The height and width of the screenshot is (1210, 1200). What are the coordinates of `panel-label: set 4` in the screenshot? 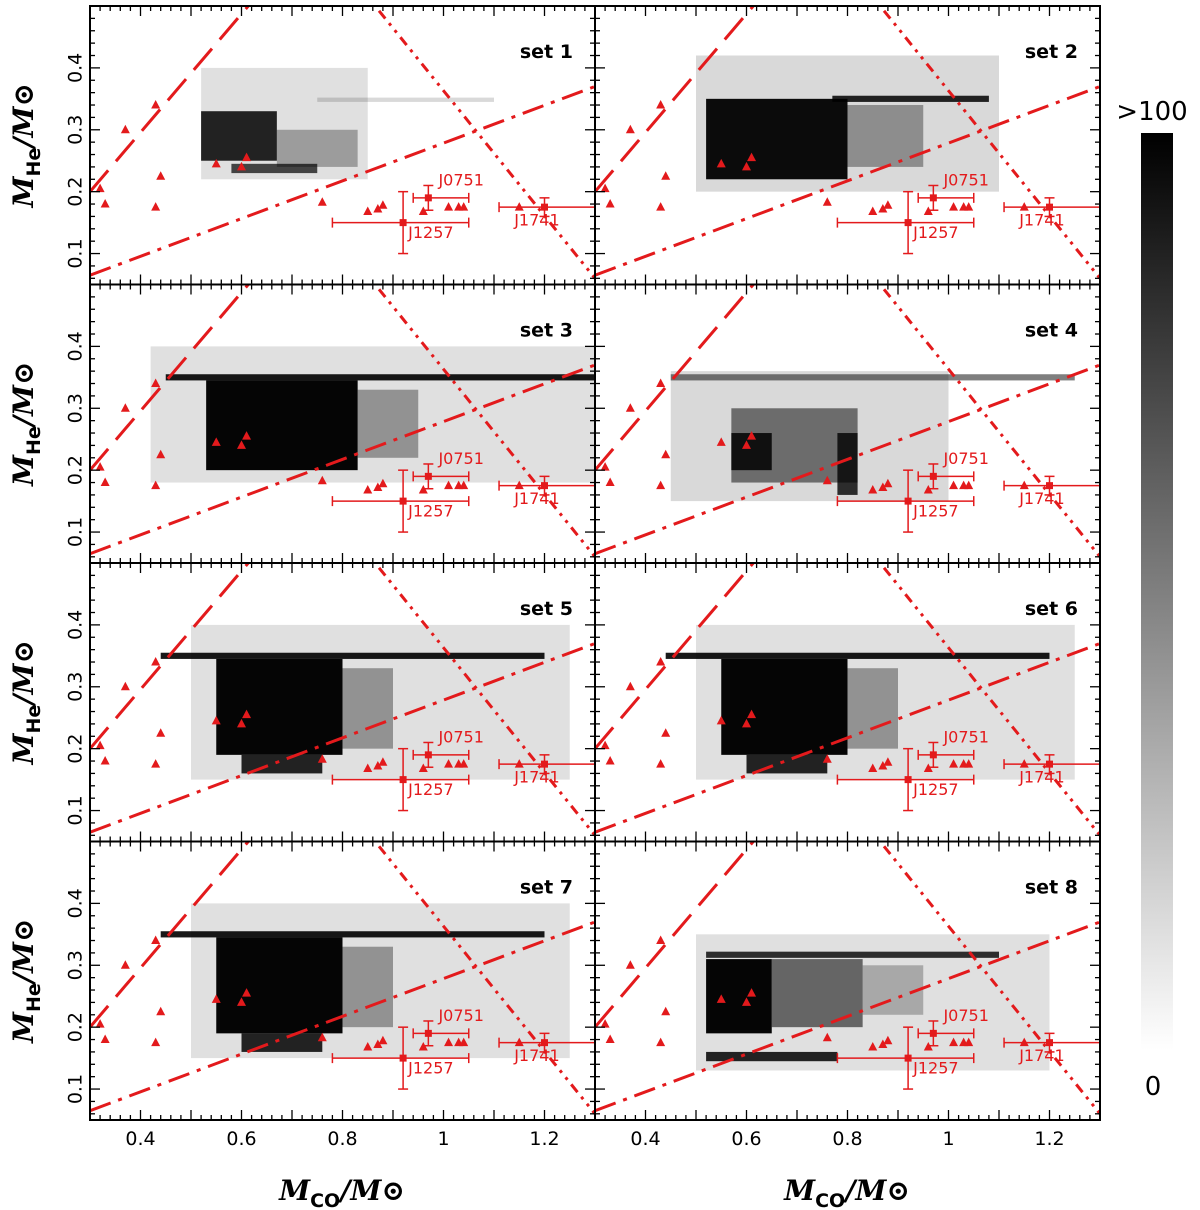 It's located at (1051, 331).